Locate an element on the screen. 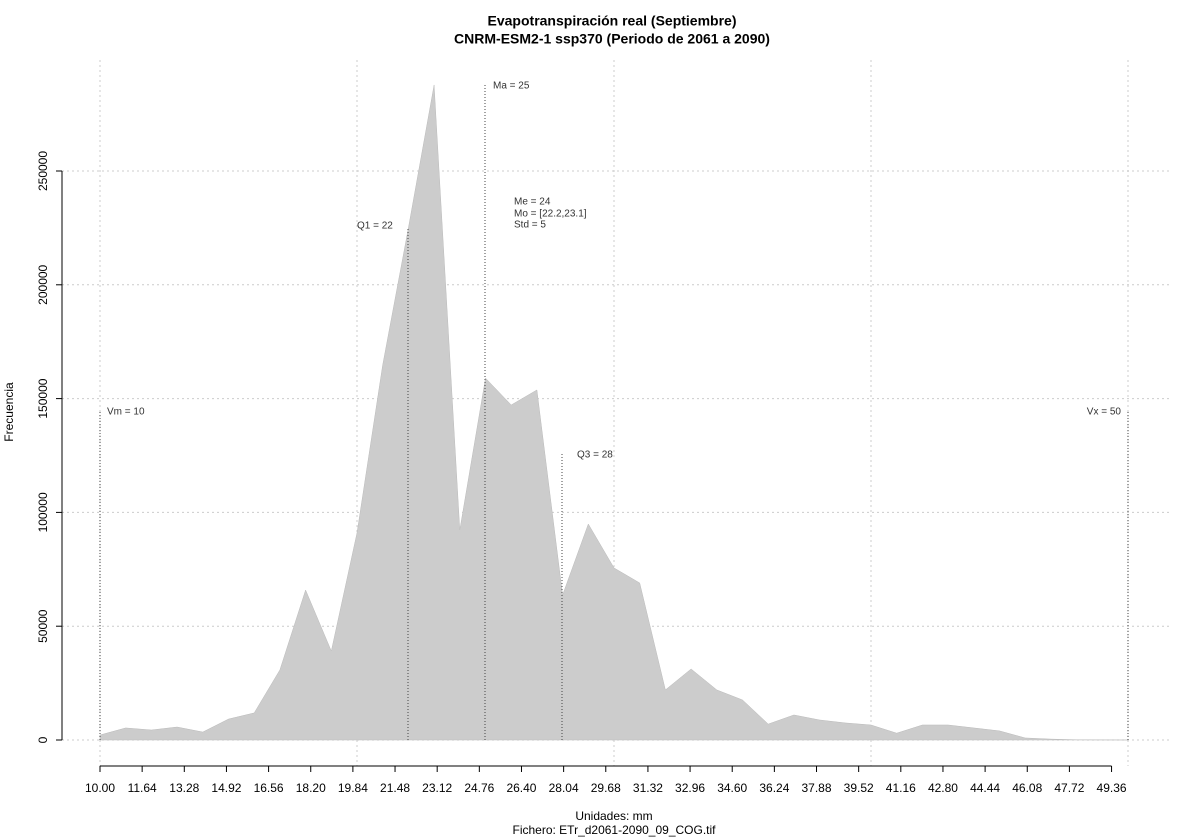 The image size is (1200, 840). x-tick-label: 24.76 is located at coordinates (479, 788).